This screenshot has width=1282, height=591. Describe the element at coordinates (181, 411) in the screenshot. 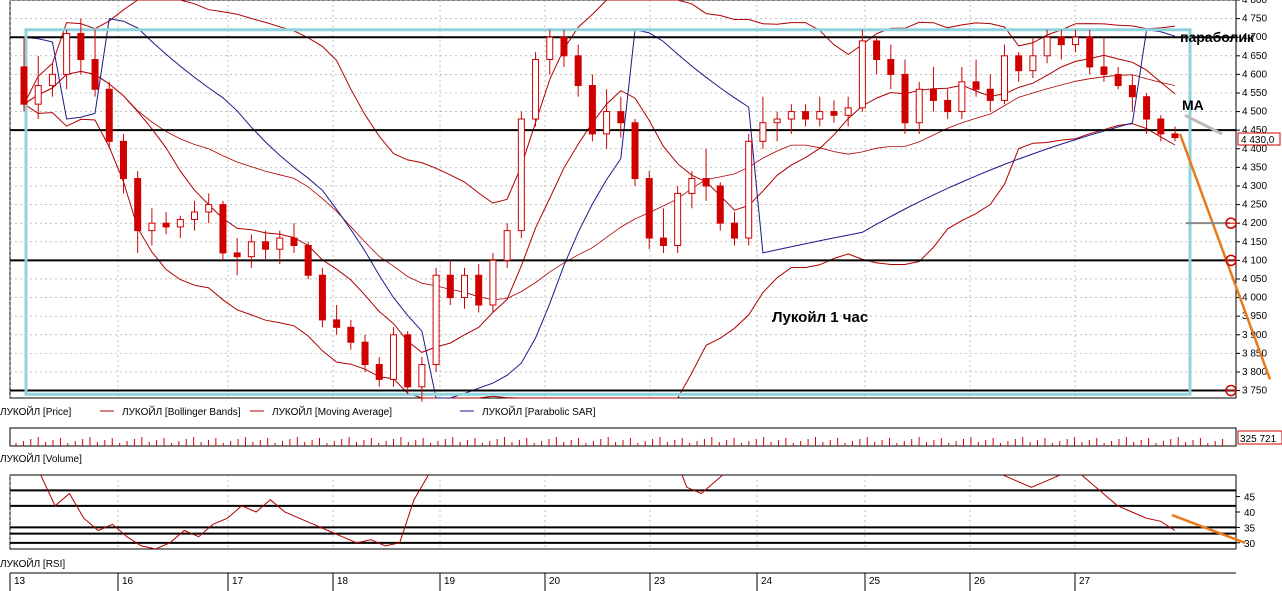

I see `legend-label: ЛУКОЙЛ [Bollinger Bands]` at that location.